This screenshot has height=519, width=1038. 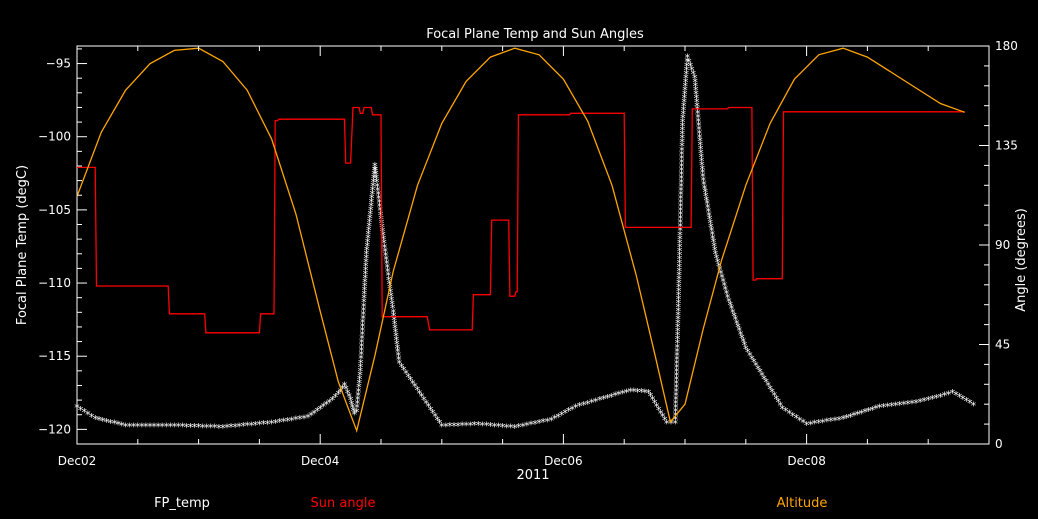 I want to click on y-axis-label-left: Focal Plane Temp (degC), so click(x=22, y=245).